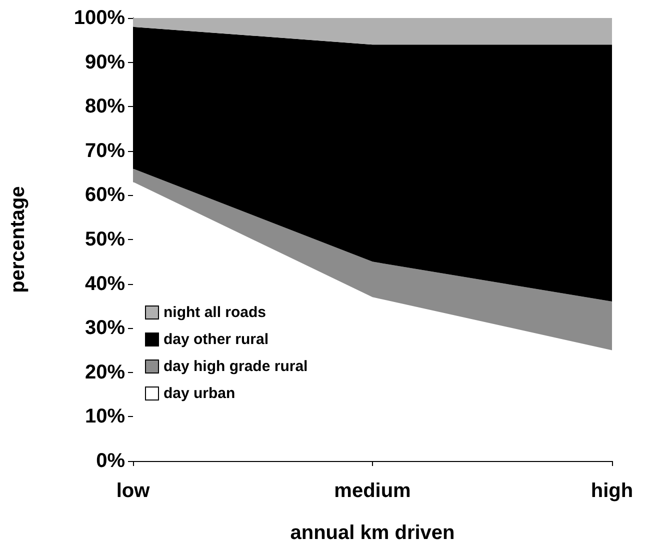 This screenshot has width=646, height=552. Describe the element at coordinates (105, 195) in the screenshot. I see `y-tick-label: 60%` at that location.